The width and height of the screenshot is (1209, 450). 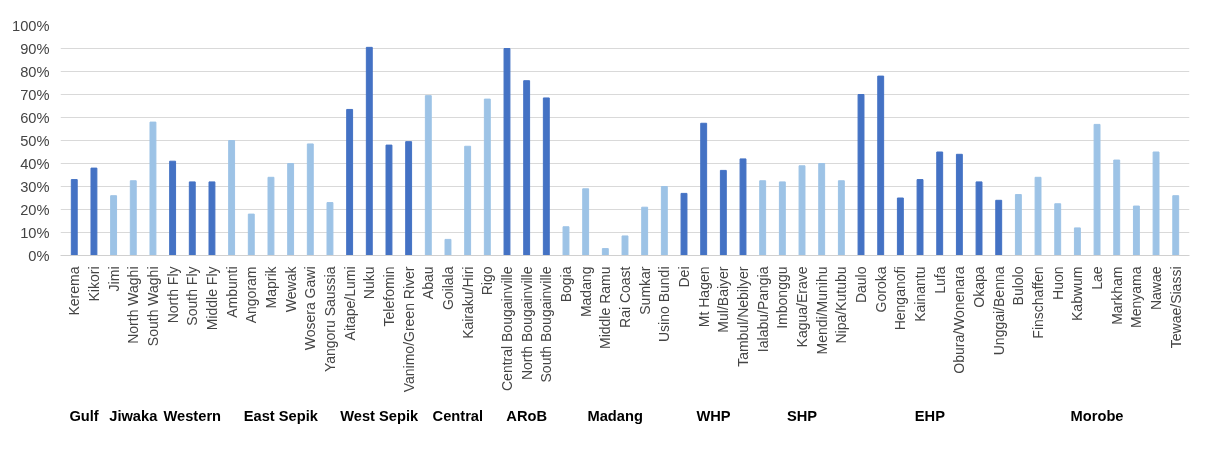 What do you see at coordinates (821, 310) in the screenshot?
I see `x-tick-label: Mendi/Munihu` at bounding box center [821, 310].